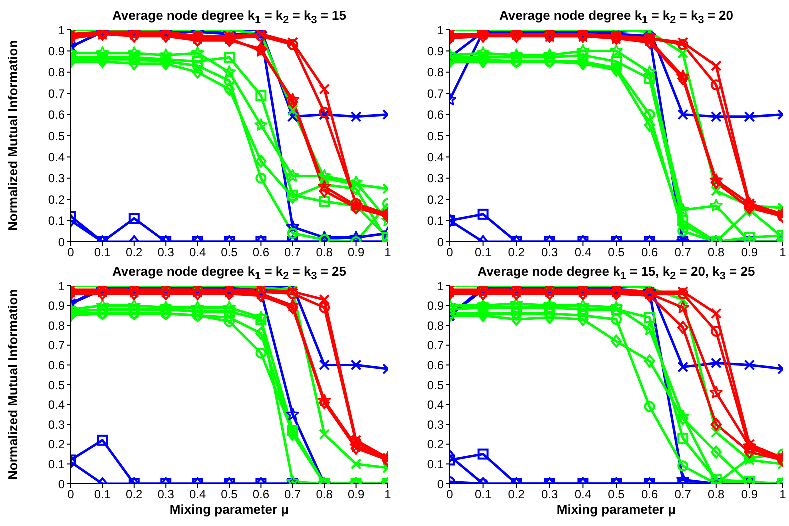  I want to click on chart-title: Average node degree k$_{1}$ = 15, k$_{2}$ = 20, k$_{3}$ = 25, so click(616, 273).